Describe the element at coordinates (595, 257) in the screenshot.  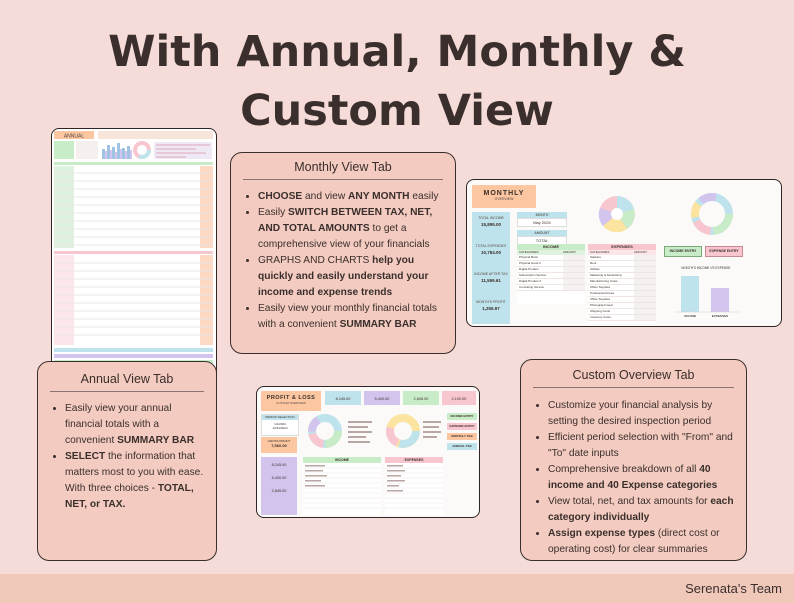
I see `row-category: Salaries` at that location.